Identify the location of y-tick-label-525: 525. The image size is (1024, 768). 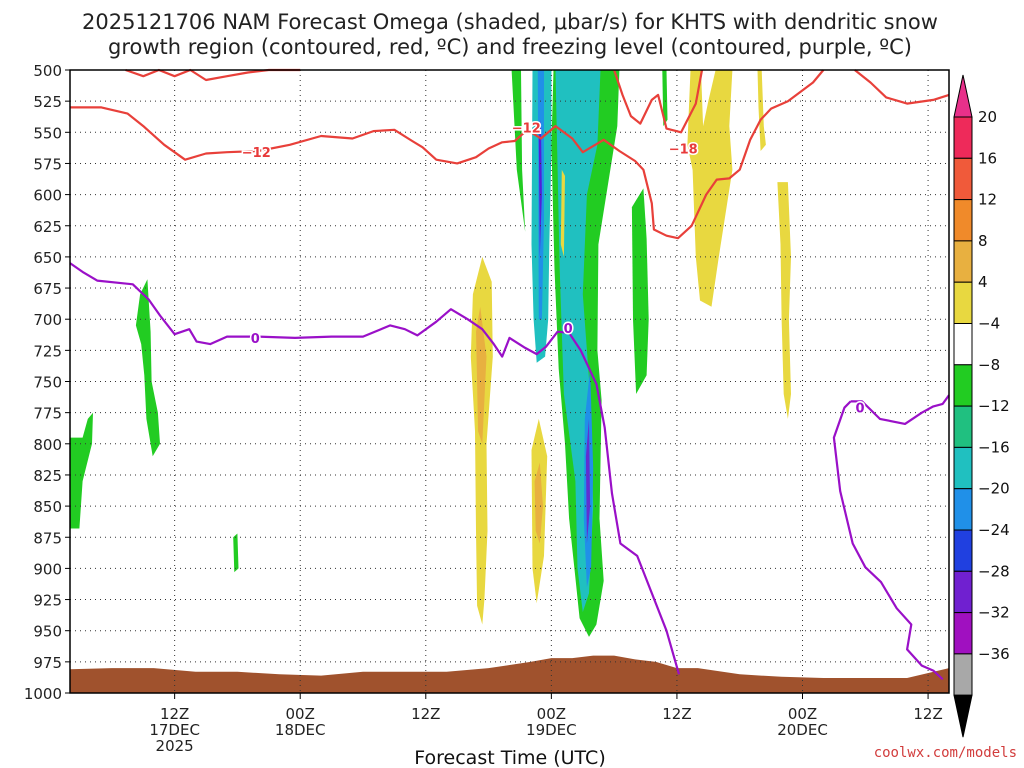
(47, 102).